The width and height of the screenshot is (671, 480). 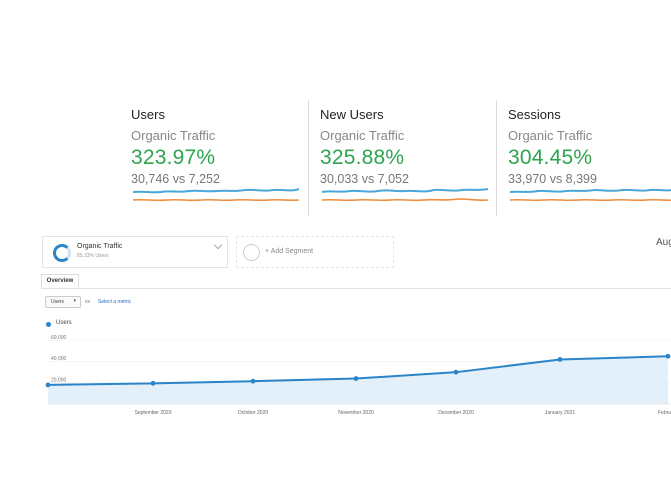 I want to click on tab-overview: Overview, so click(x=60, y=281).